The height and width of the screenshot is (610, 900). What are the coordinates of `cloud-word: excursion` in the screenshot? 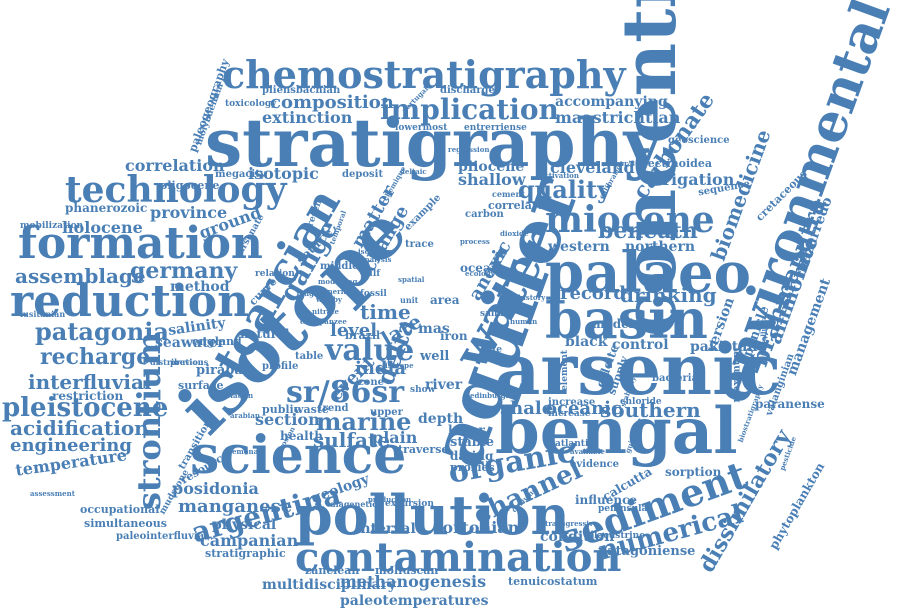 It's located at (409, 504).